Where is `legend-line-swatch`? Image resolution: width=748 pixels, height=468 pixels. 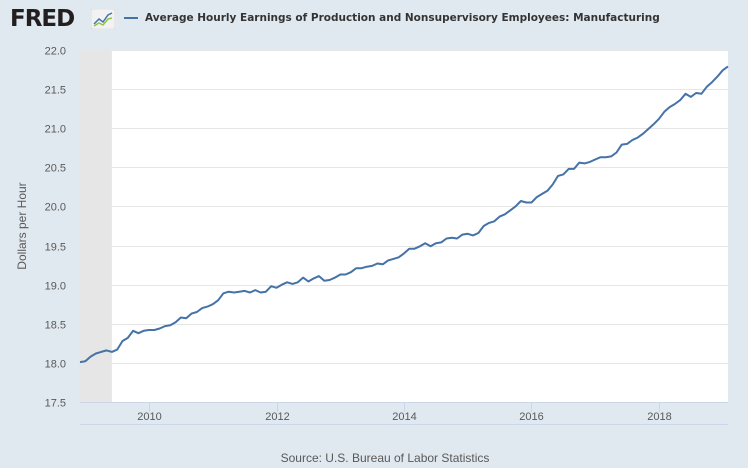
legend-line-swatch is located at coordinates (131, 18).